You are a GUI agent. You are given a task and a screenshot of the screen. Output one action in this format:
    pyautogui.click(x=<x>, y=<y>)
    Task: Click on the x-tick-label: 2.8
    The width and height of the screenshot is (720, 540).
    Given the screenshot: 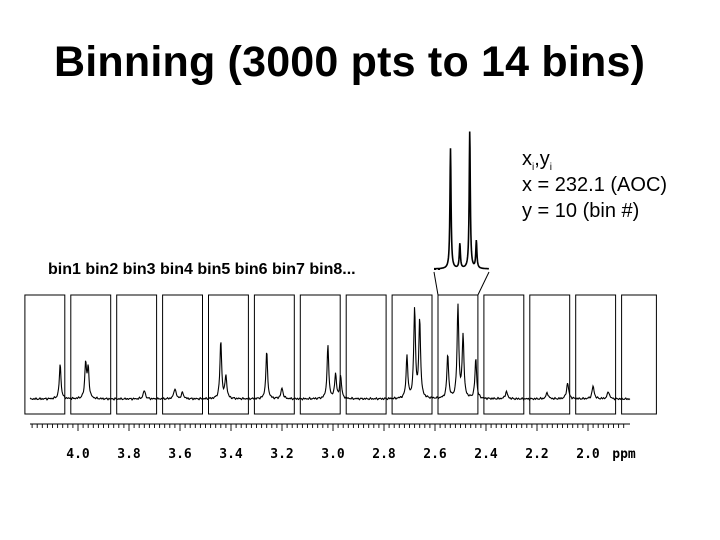 What is the action you would take?
    pyautogui.click(x=384, y=454)
    